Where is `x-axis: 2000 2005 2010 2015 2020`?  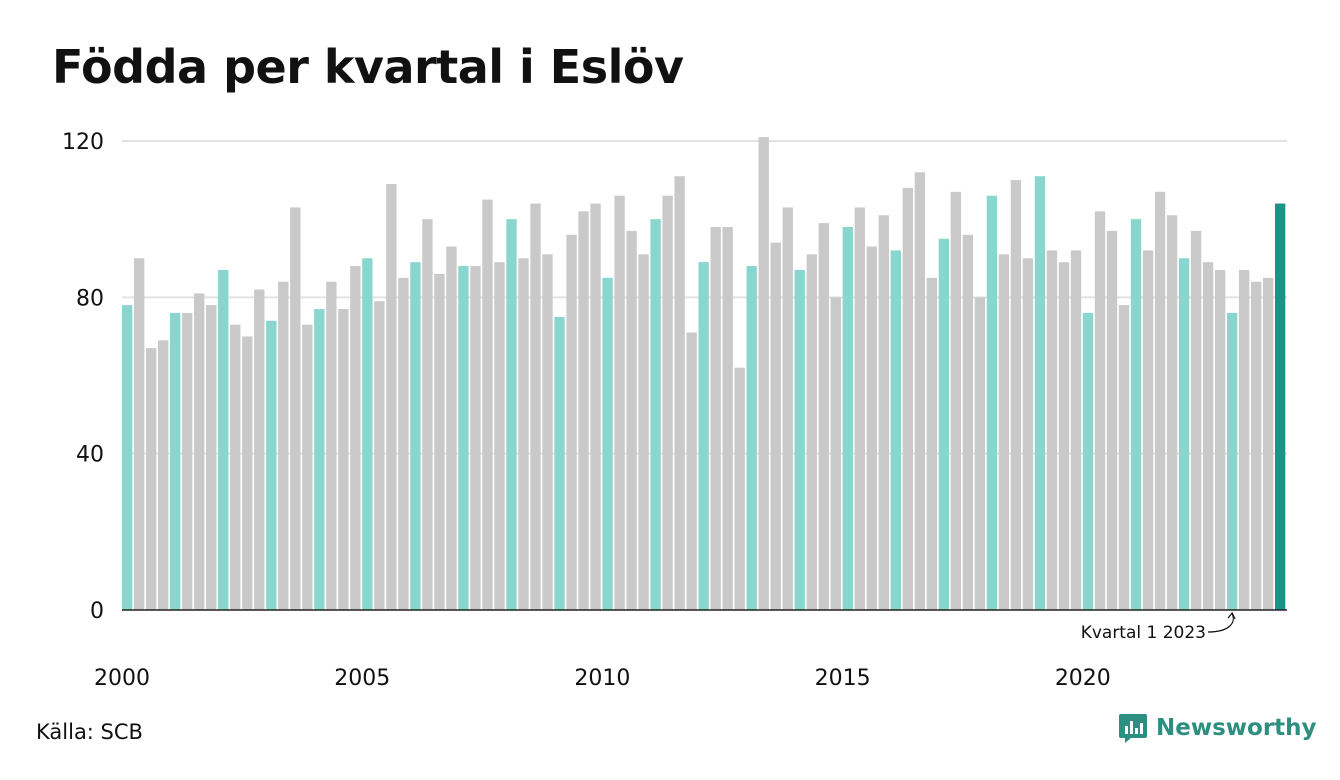
x-axis: 2000 2005 2010 2015 2020 is located at coordinates (690, 650).